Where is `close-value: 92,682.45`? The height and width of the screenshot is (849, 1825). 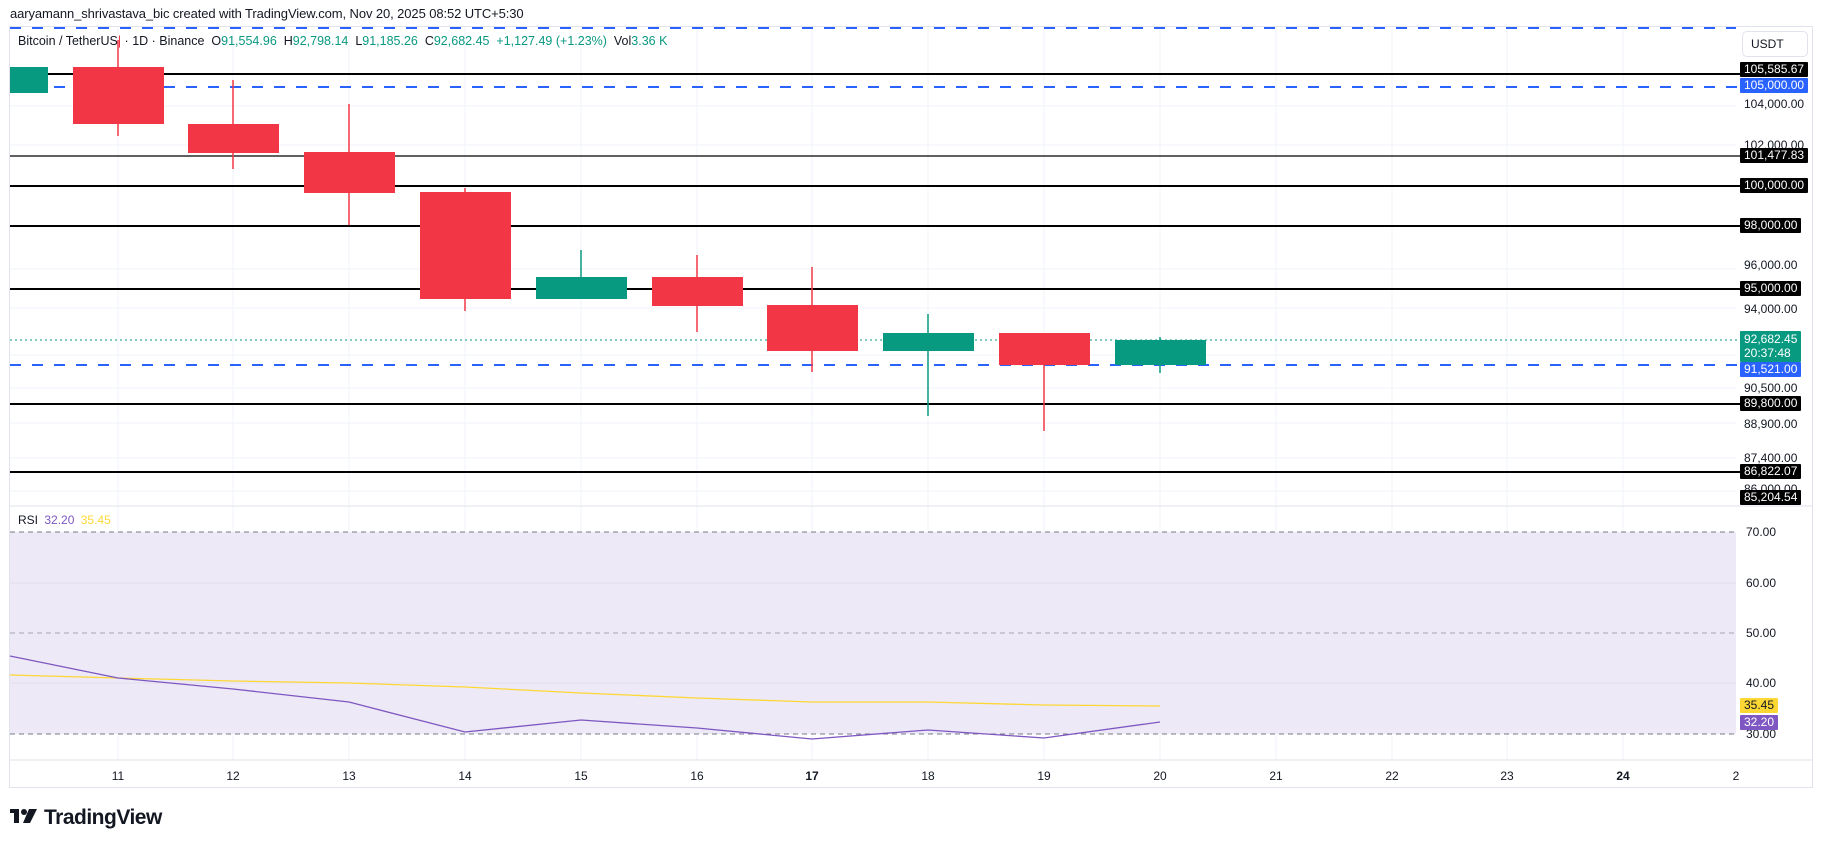 close-value: 92,682.45 is located at coordinates (461, 41).